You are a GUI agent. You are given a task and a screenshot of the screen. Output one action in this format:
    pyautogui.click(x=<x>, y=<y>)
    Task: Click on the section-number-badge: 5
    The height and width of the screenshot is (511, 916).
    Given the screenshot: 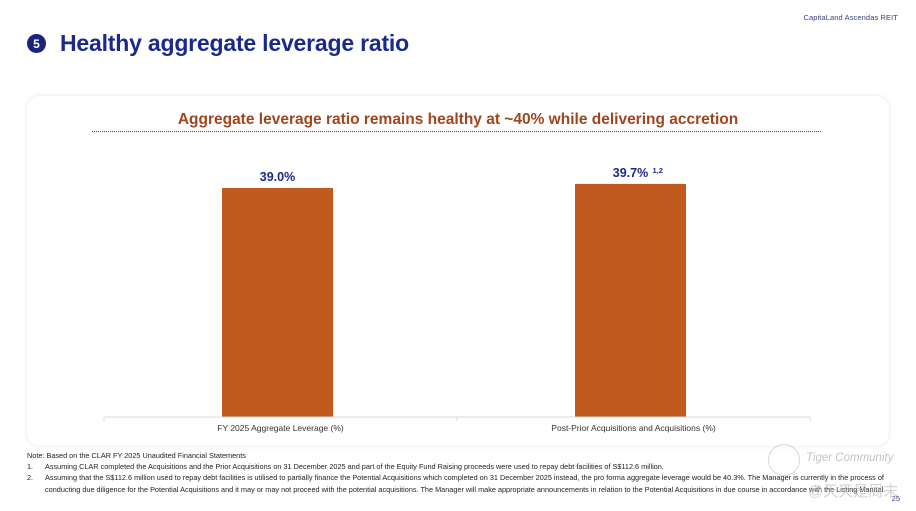 What is the action you would take?
    pyautogui.click(x=36, y=43)
    